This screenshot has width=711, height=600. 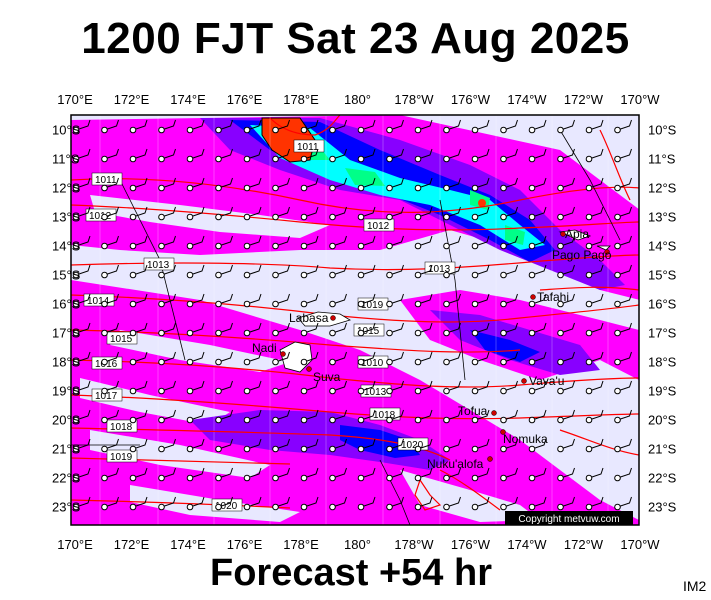 What do you see at coordinates (569, 518) in the screenshot?
I see `copyright-badge: Copyright metvuw.com` at bounding box center [569, 518].